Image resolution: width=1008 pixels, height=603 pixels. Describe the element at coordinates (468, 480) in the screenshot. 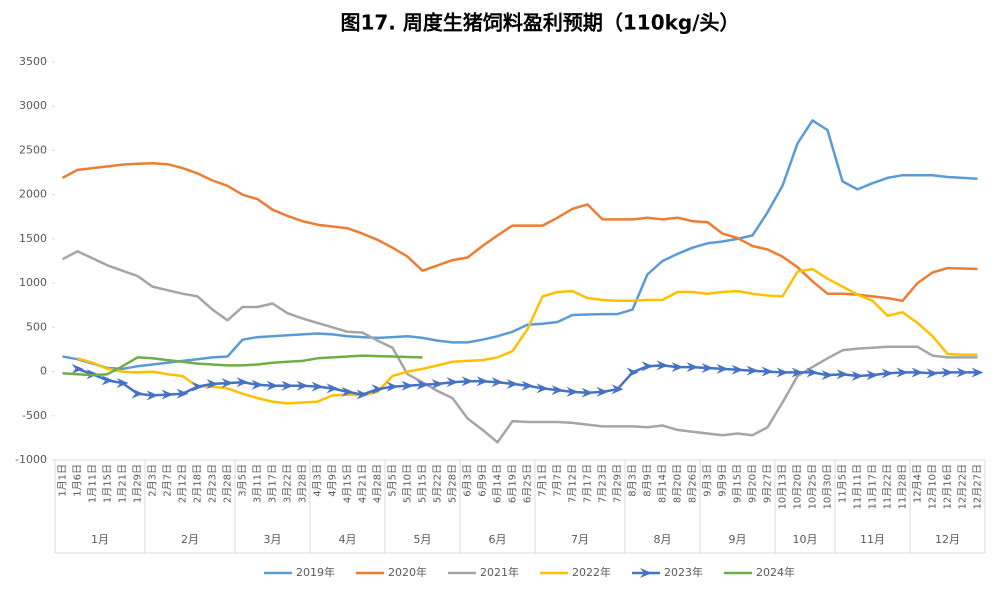

I see `x-tick-label: 6月3日` at that location.